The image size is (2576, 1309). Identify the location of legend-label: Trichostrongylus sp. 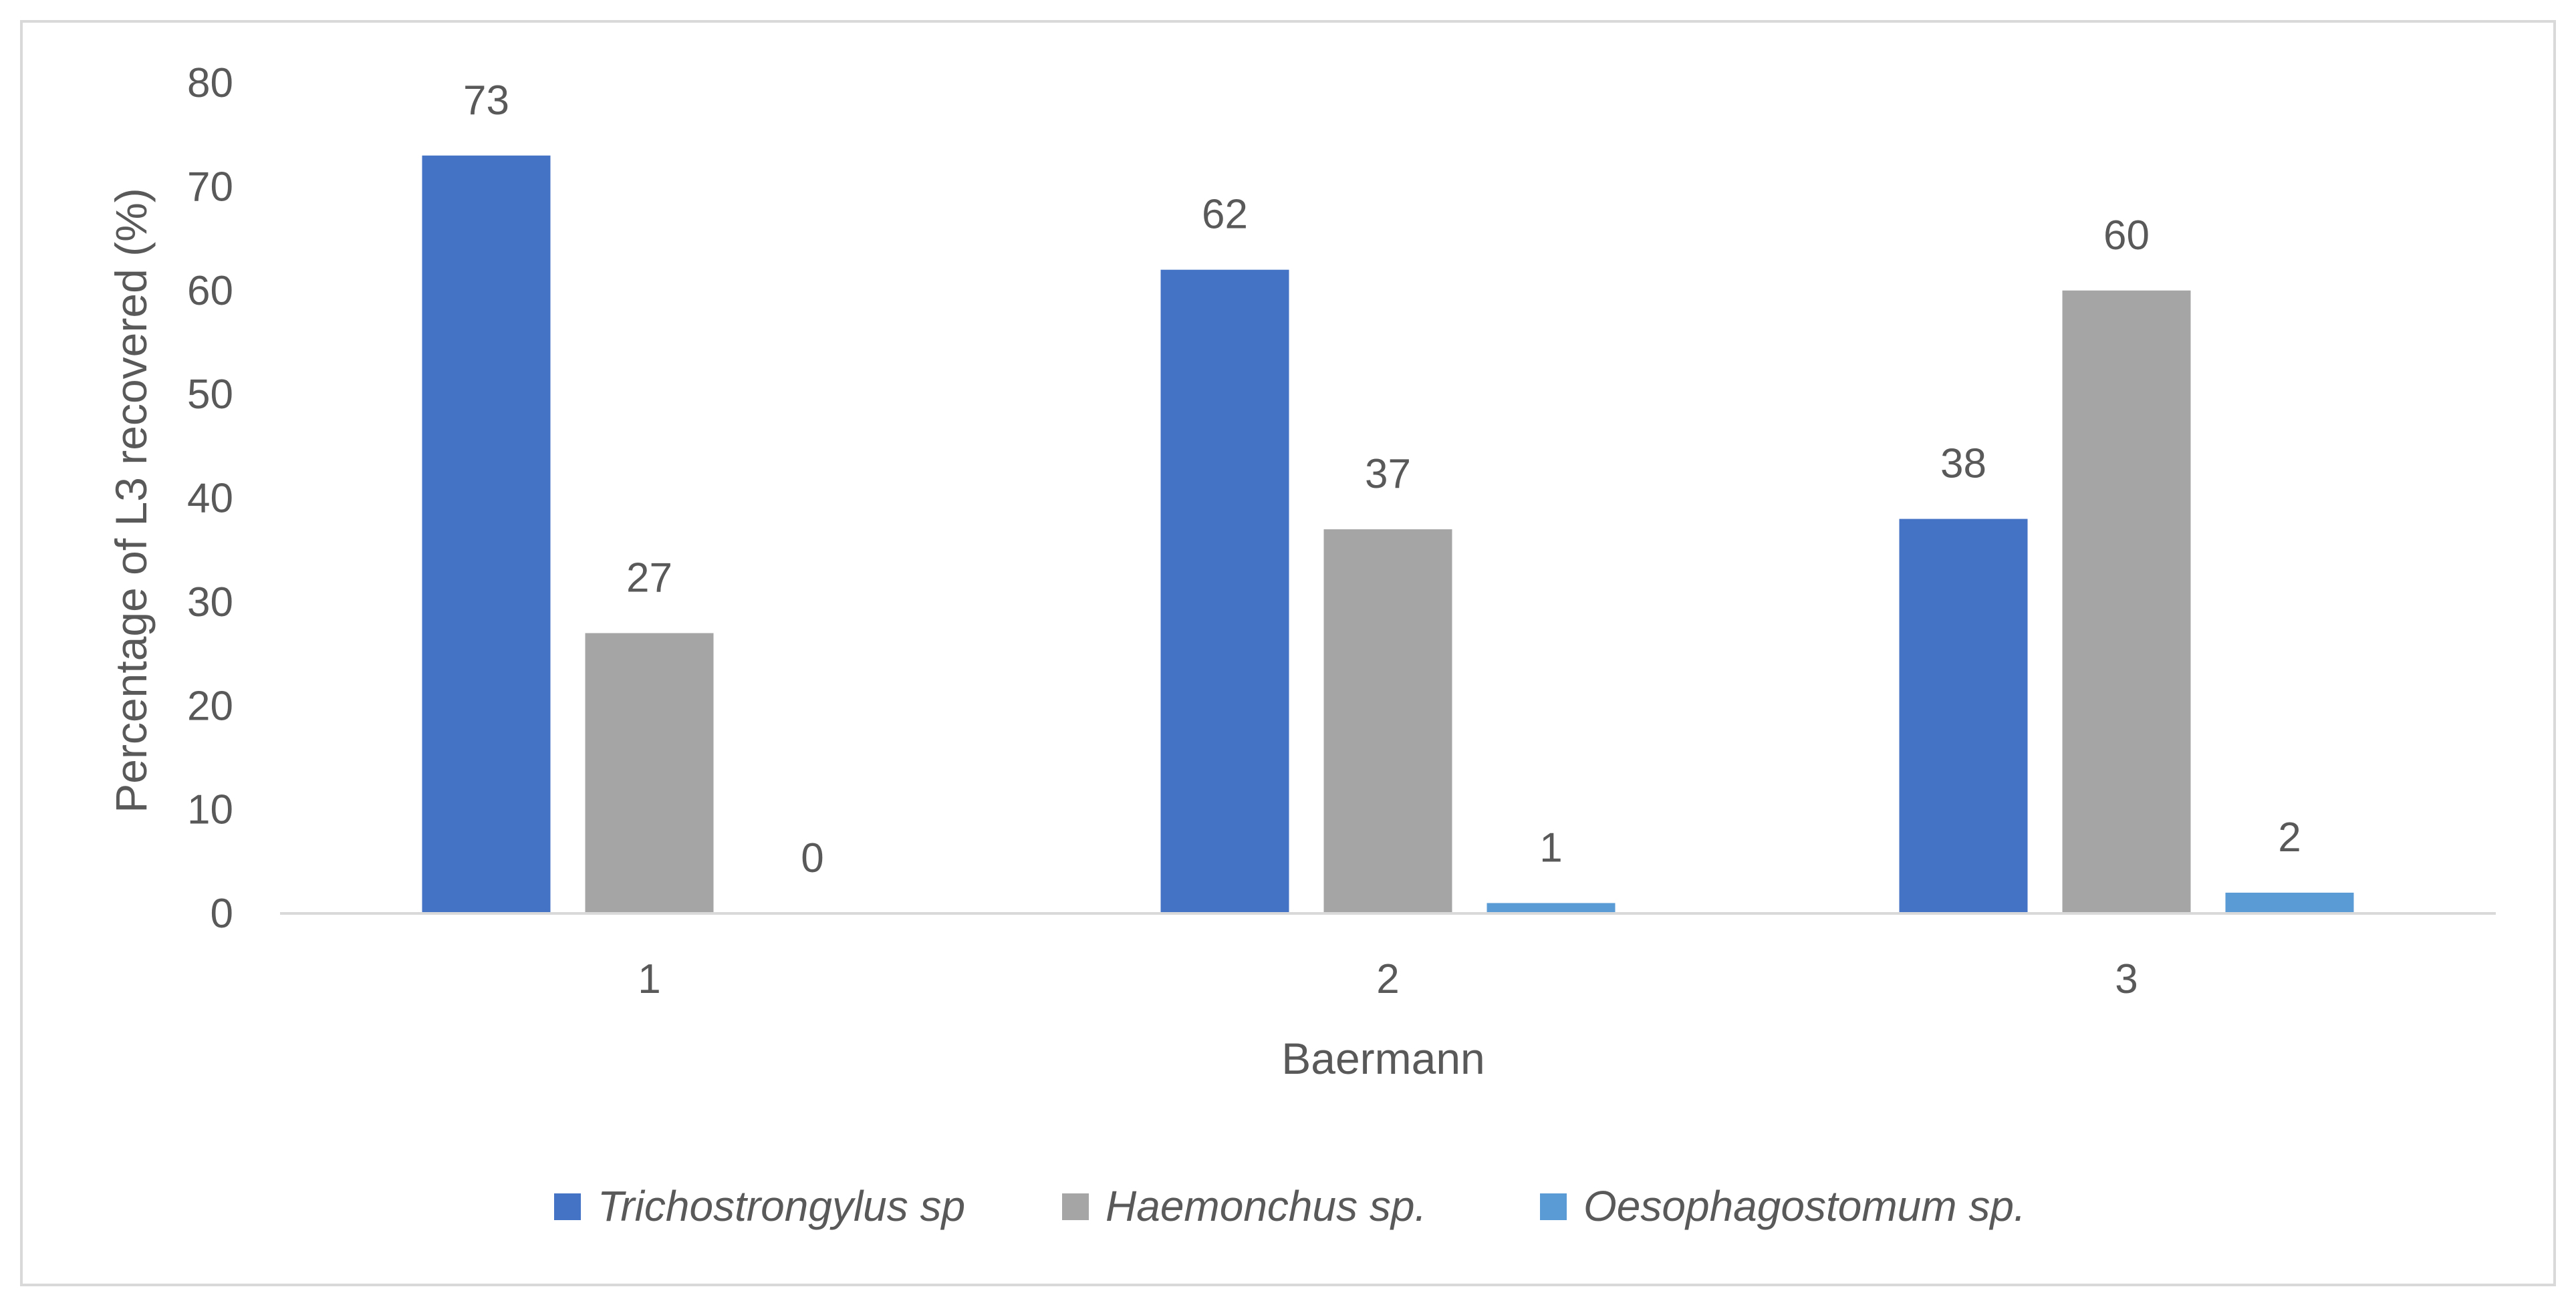
(782, 1206).